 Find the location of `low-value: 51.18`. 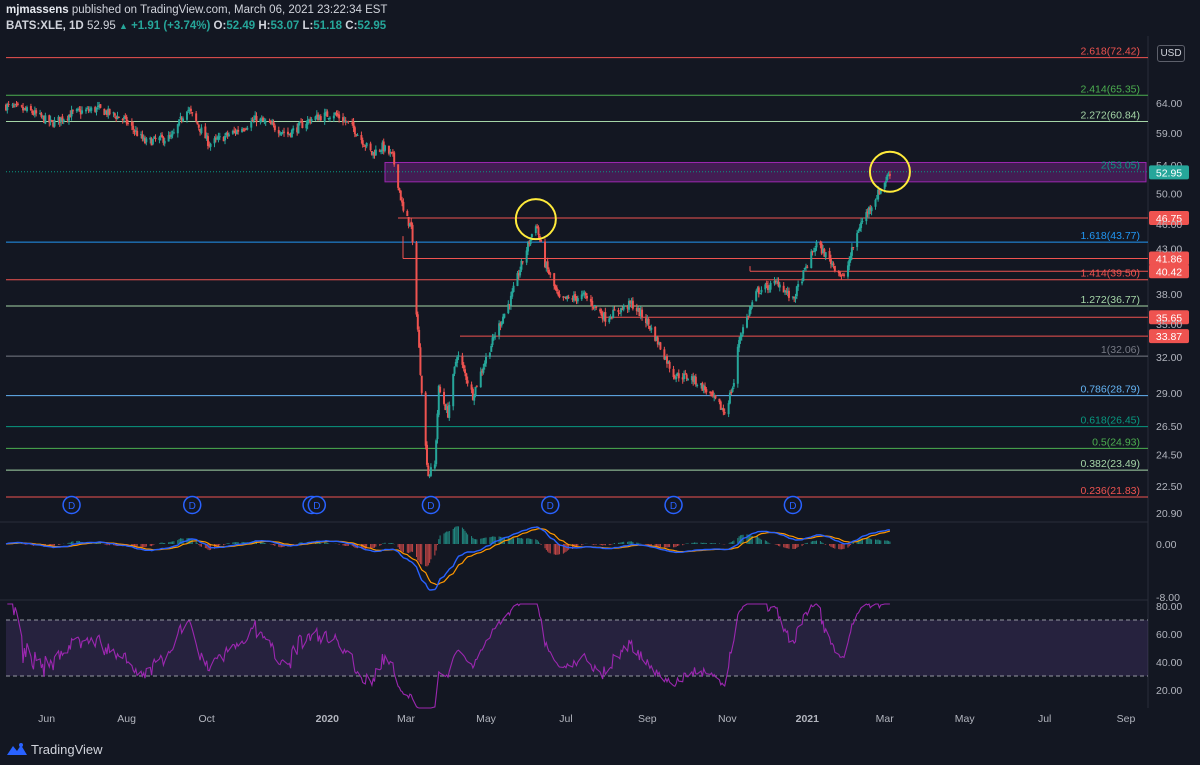

low-value: 51.18 is located at coordinates (328, 26).